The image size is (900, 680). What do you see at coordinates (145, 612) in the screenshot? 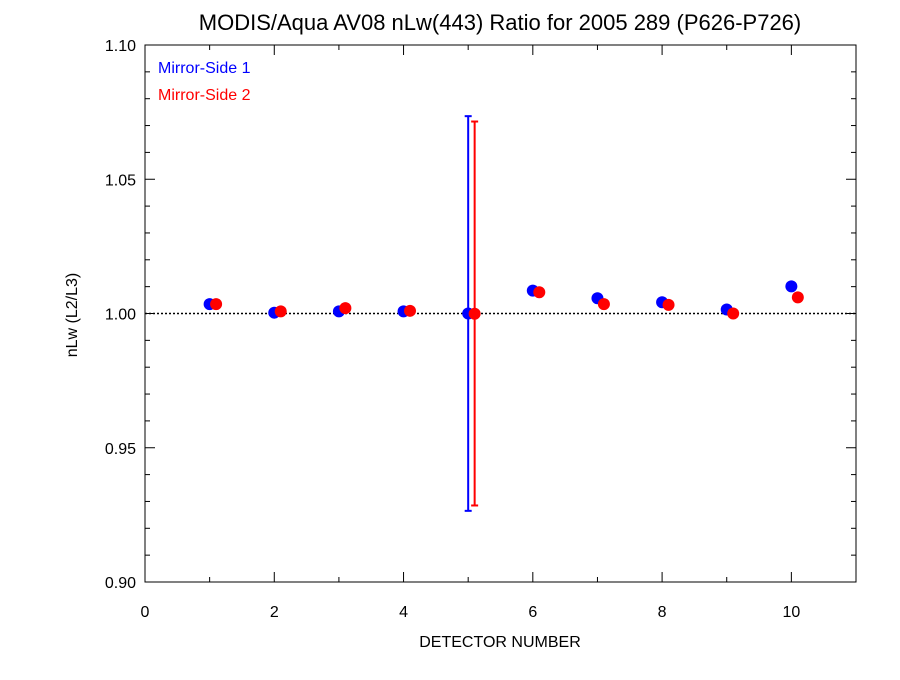
I see `x-tick-label: 0` at bounding box center [145, 612].